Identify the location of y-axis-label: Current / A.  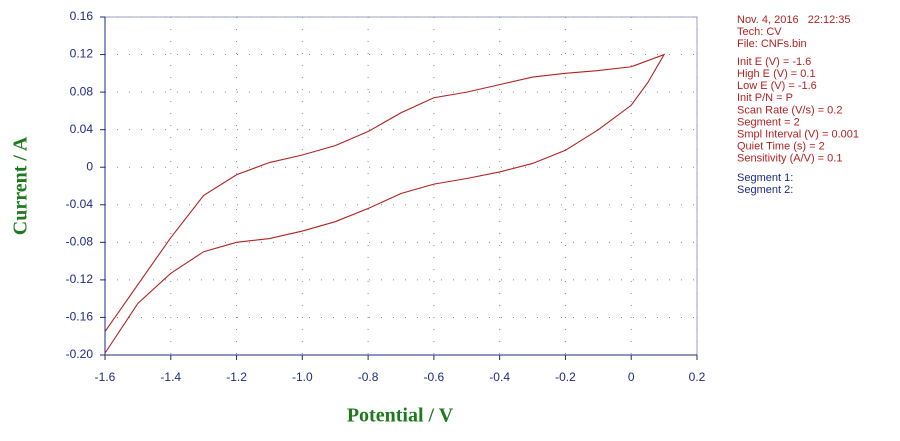
(21, 185).